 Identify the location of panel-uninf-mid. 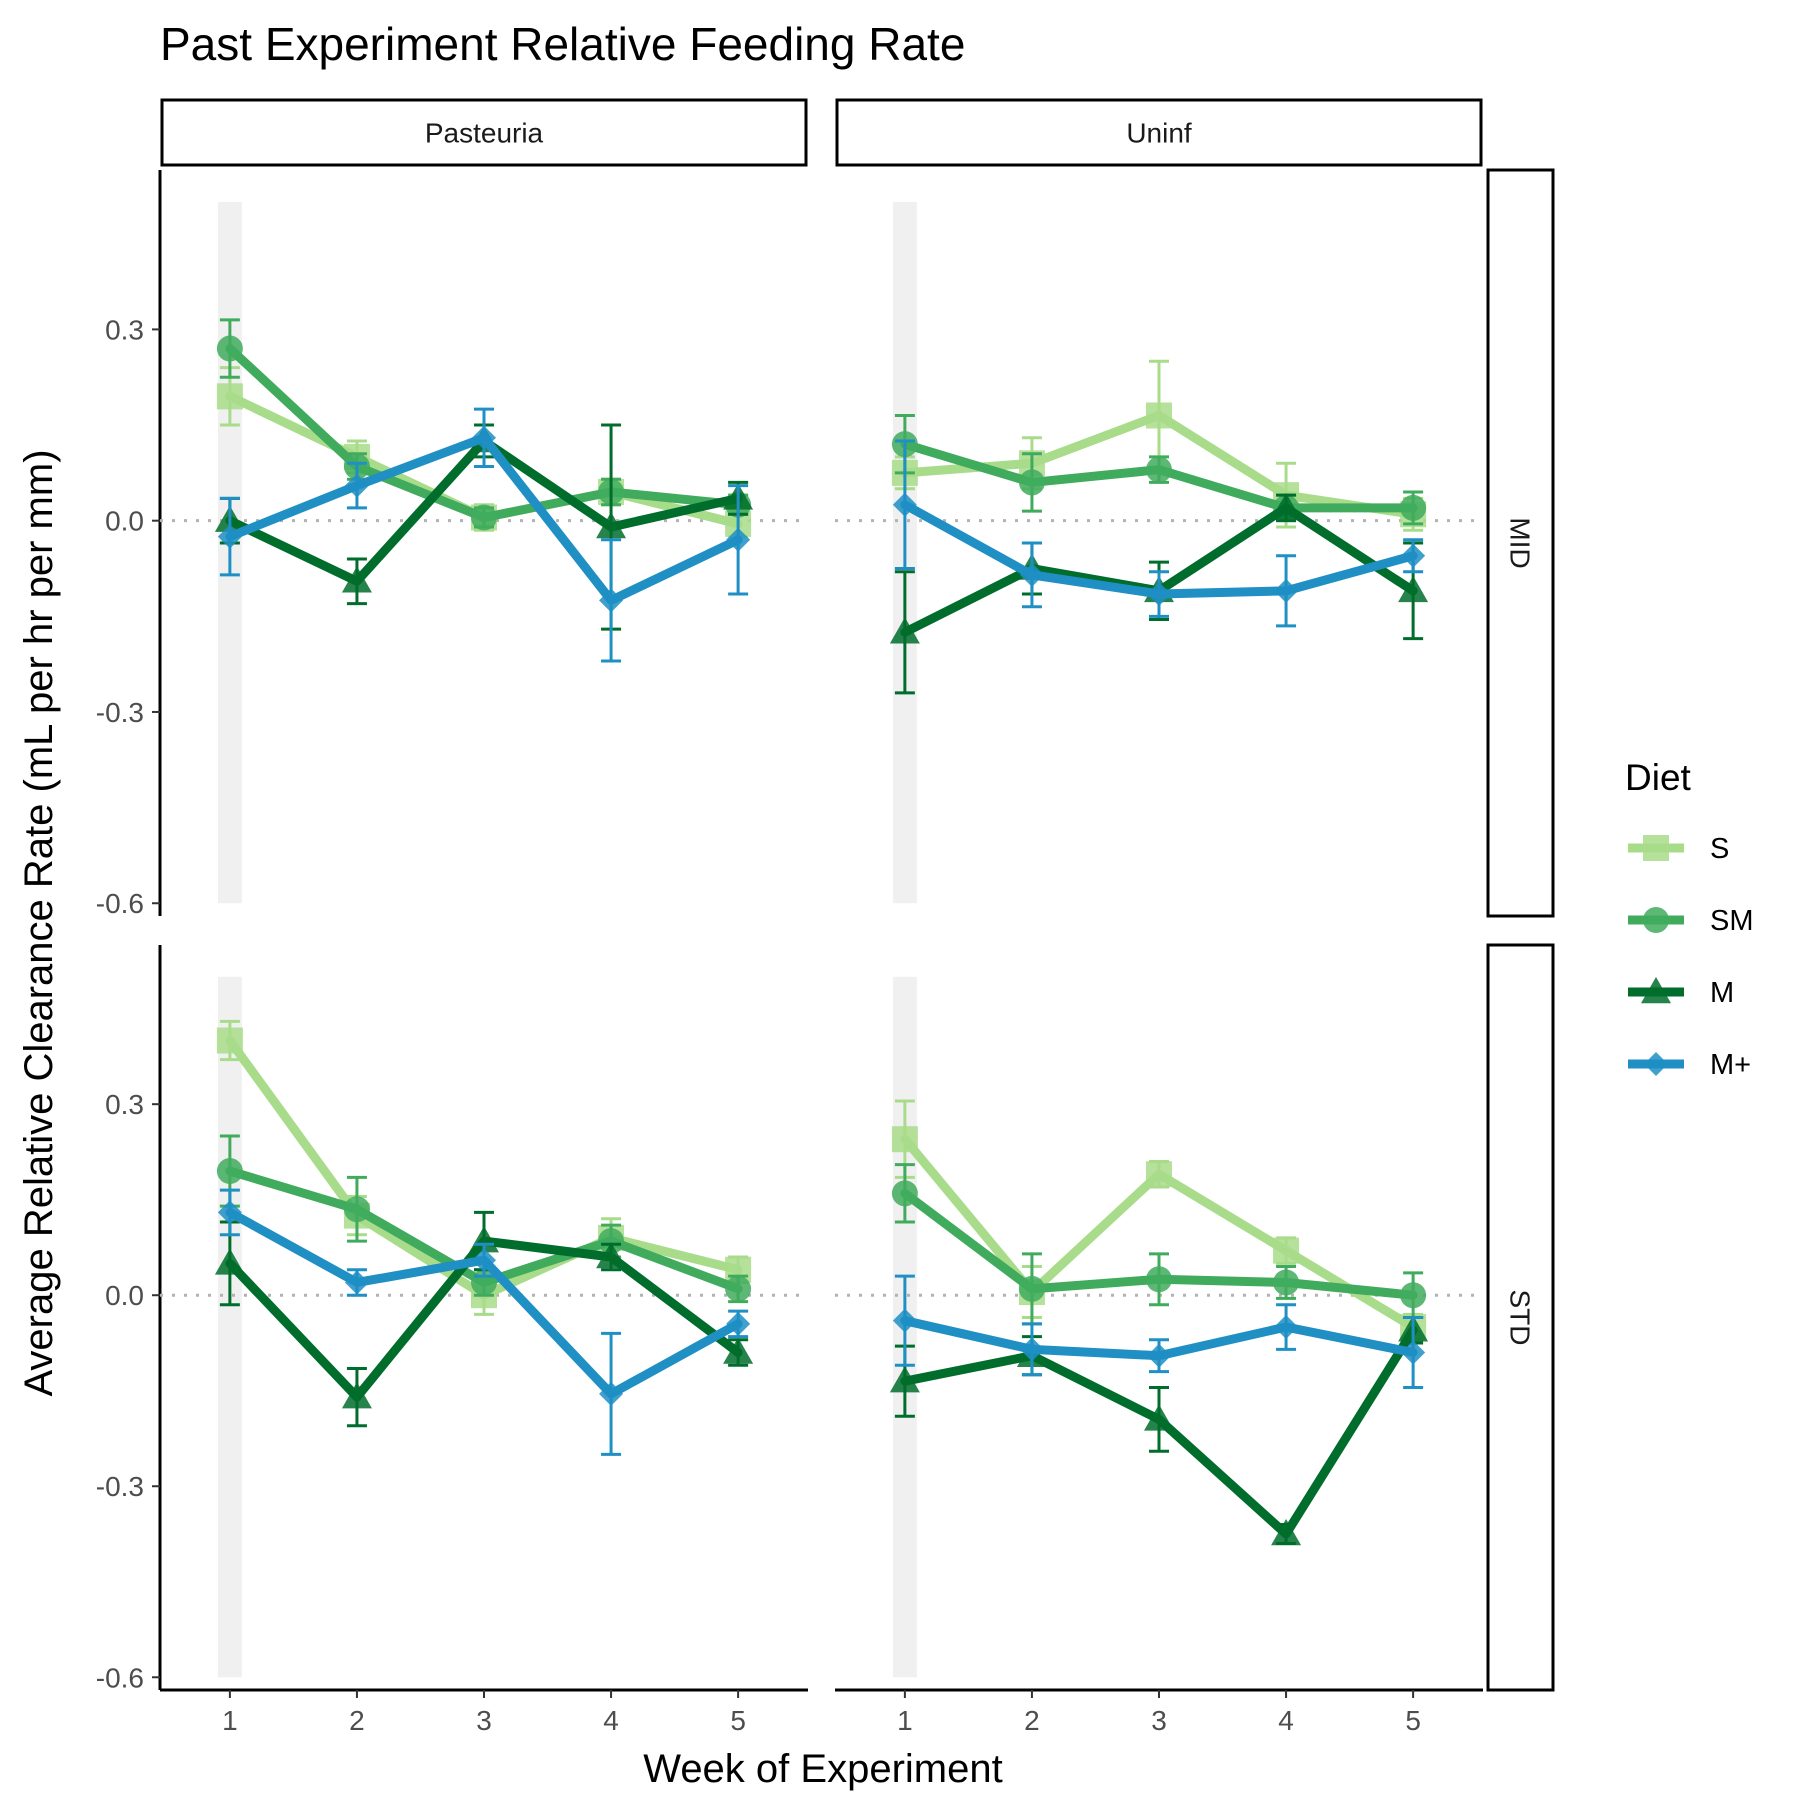
(1159, 552).